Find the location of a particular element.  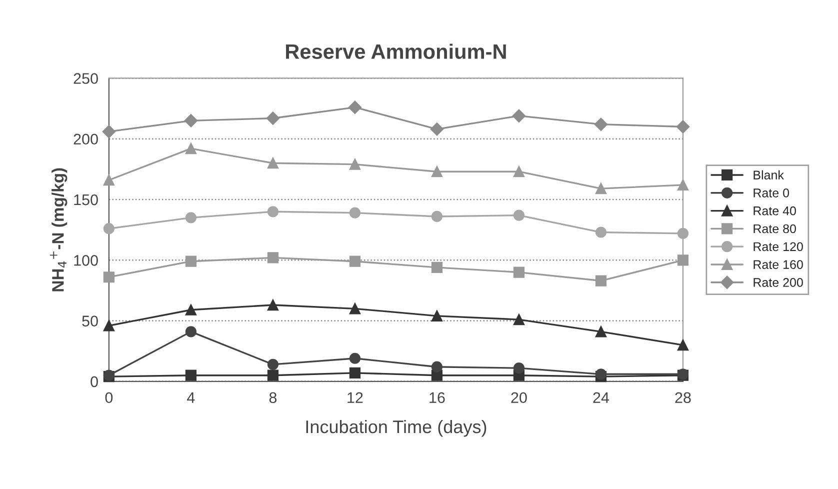

y-tick-label: 150 is located at coordinates (86, 200).